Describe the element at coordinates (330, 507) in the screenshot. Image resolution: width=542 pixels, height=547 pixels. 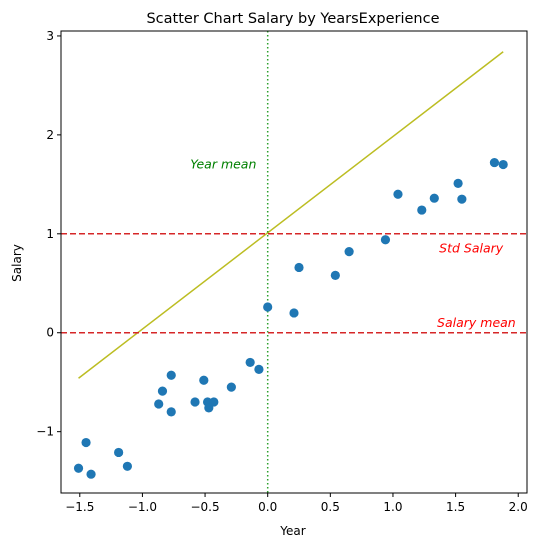
I see `x-tick-label: 0.5` at that location.